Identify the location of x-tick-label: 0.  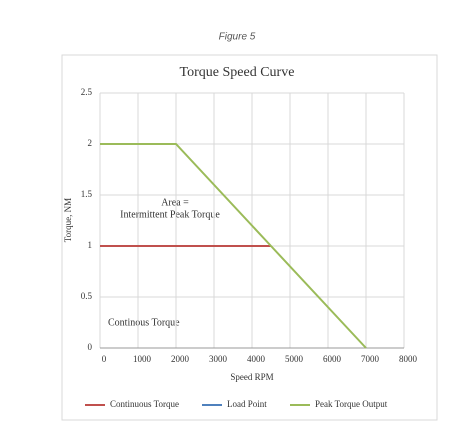
(104, 359).